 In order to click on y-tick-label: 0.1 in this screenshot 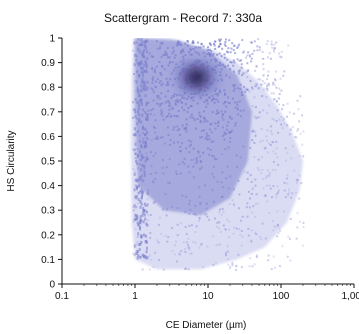, I will do `click(48, 260)`.